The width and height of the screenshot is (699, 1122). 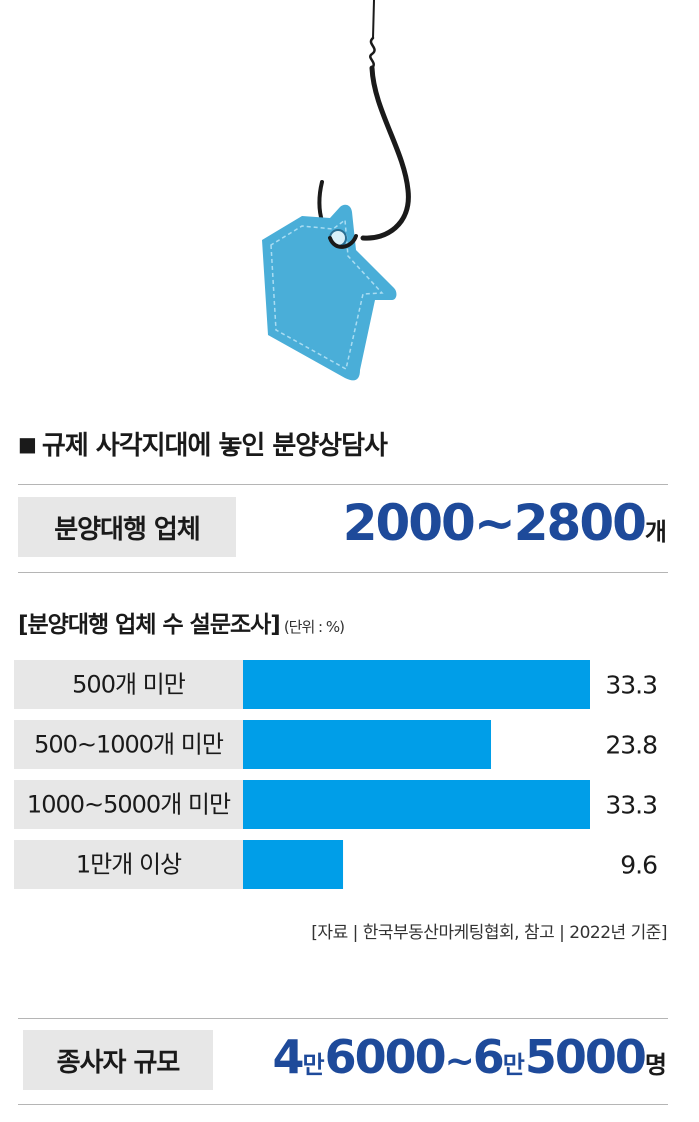 I want to click on category-label: 1만개 이상, so click(x=129, y=865).